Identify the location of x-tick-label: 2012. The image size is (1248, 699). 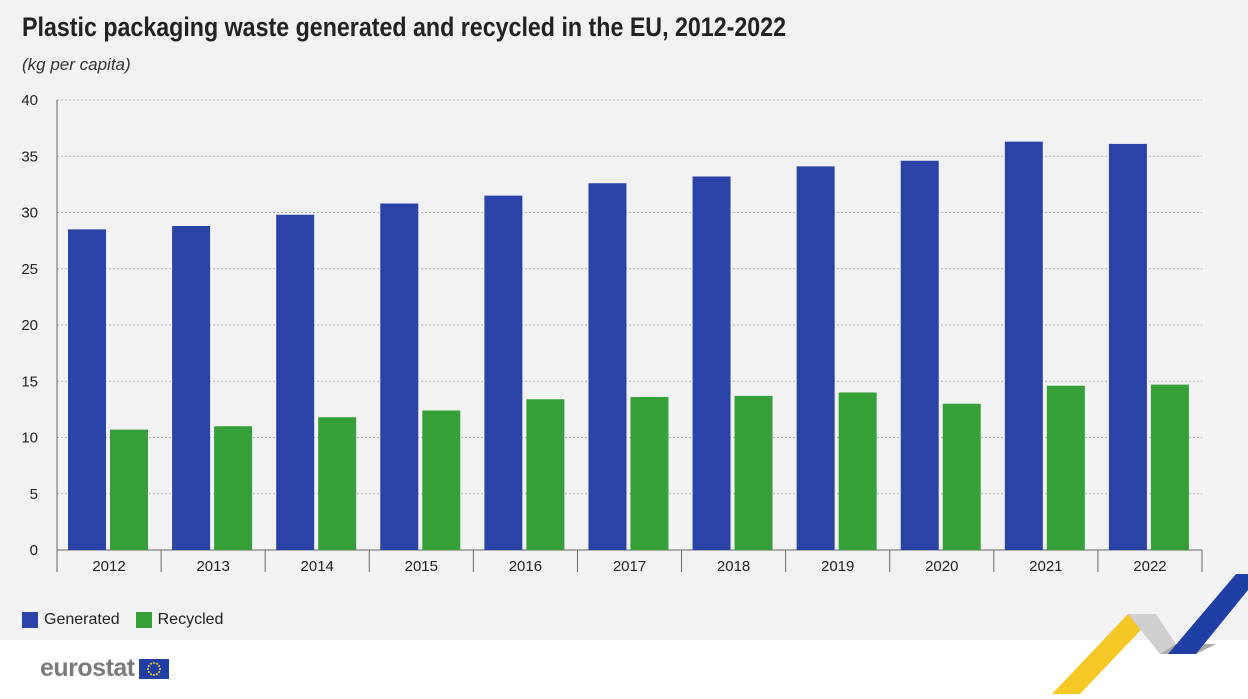
(108, 566).